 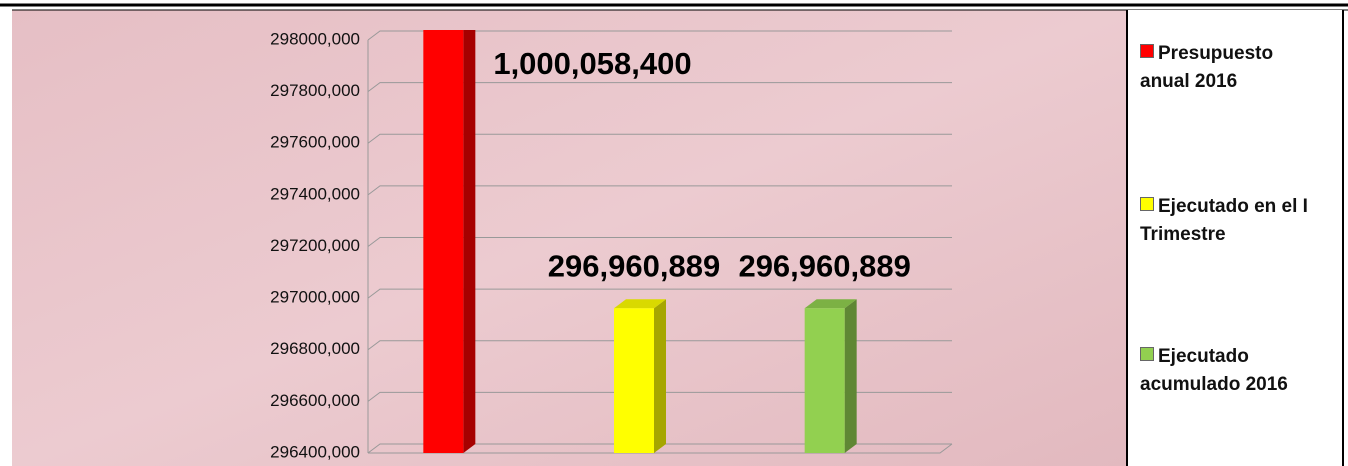 What do you see at coordinates (315, 451) in the screenshot?
I see `y-tick-label: 296400,000` at bounding box center [315, 451].